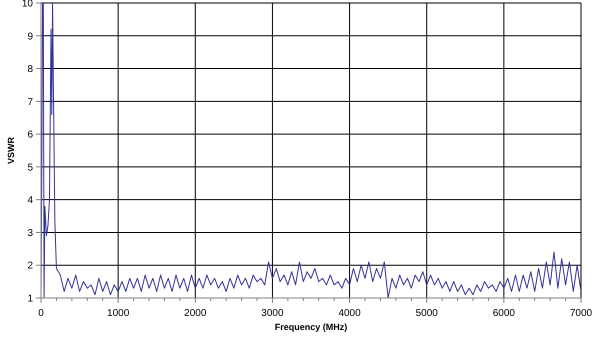 This screenshot has width=600, height=342. I want to click on x-tick-label: 6000, so click(504, 313).